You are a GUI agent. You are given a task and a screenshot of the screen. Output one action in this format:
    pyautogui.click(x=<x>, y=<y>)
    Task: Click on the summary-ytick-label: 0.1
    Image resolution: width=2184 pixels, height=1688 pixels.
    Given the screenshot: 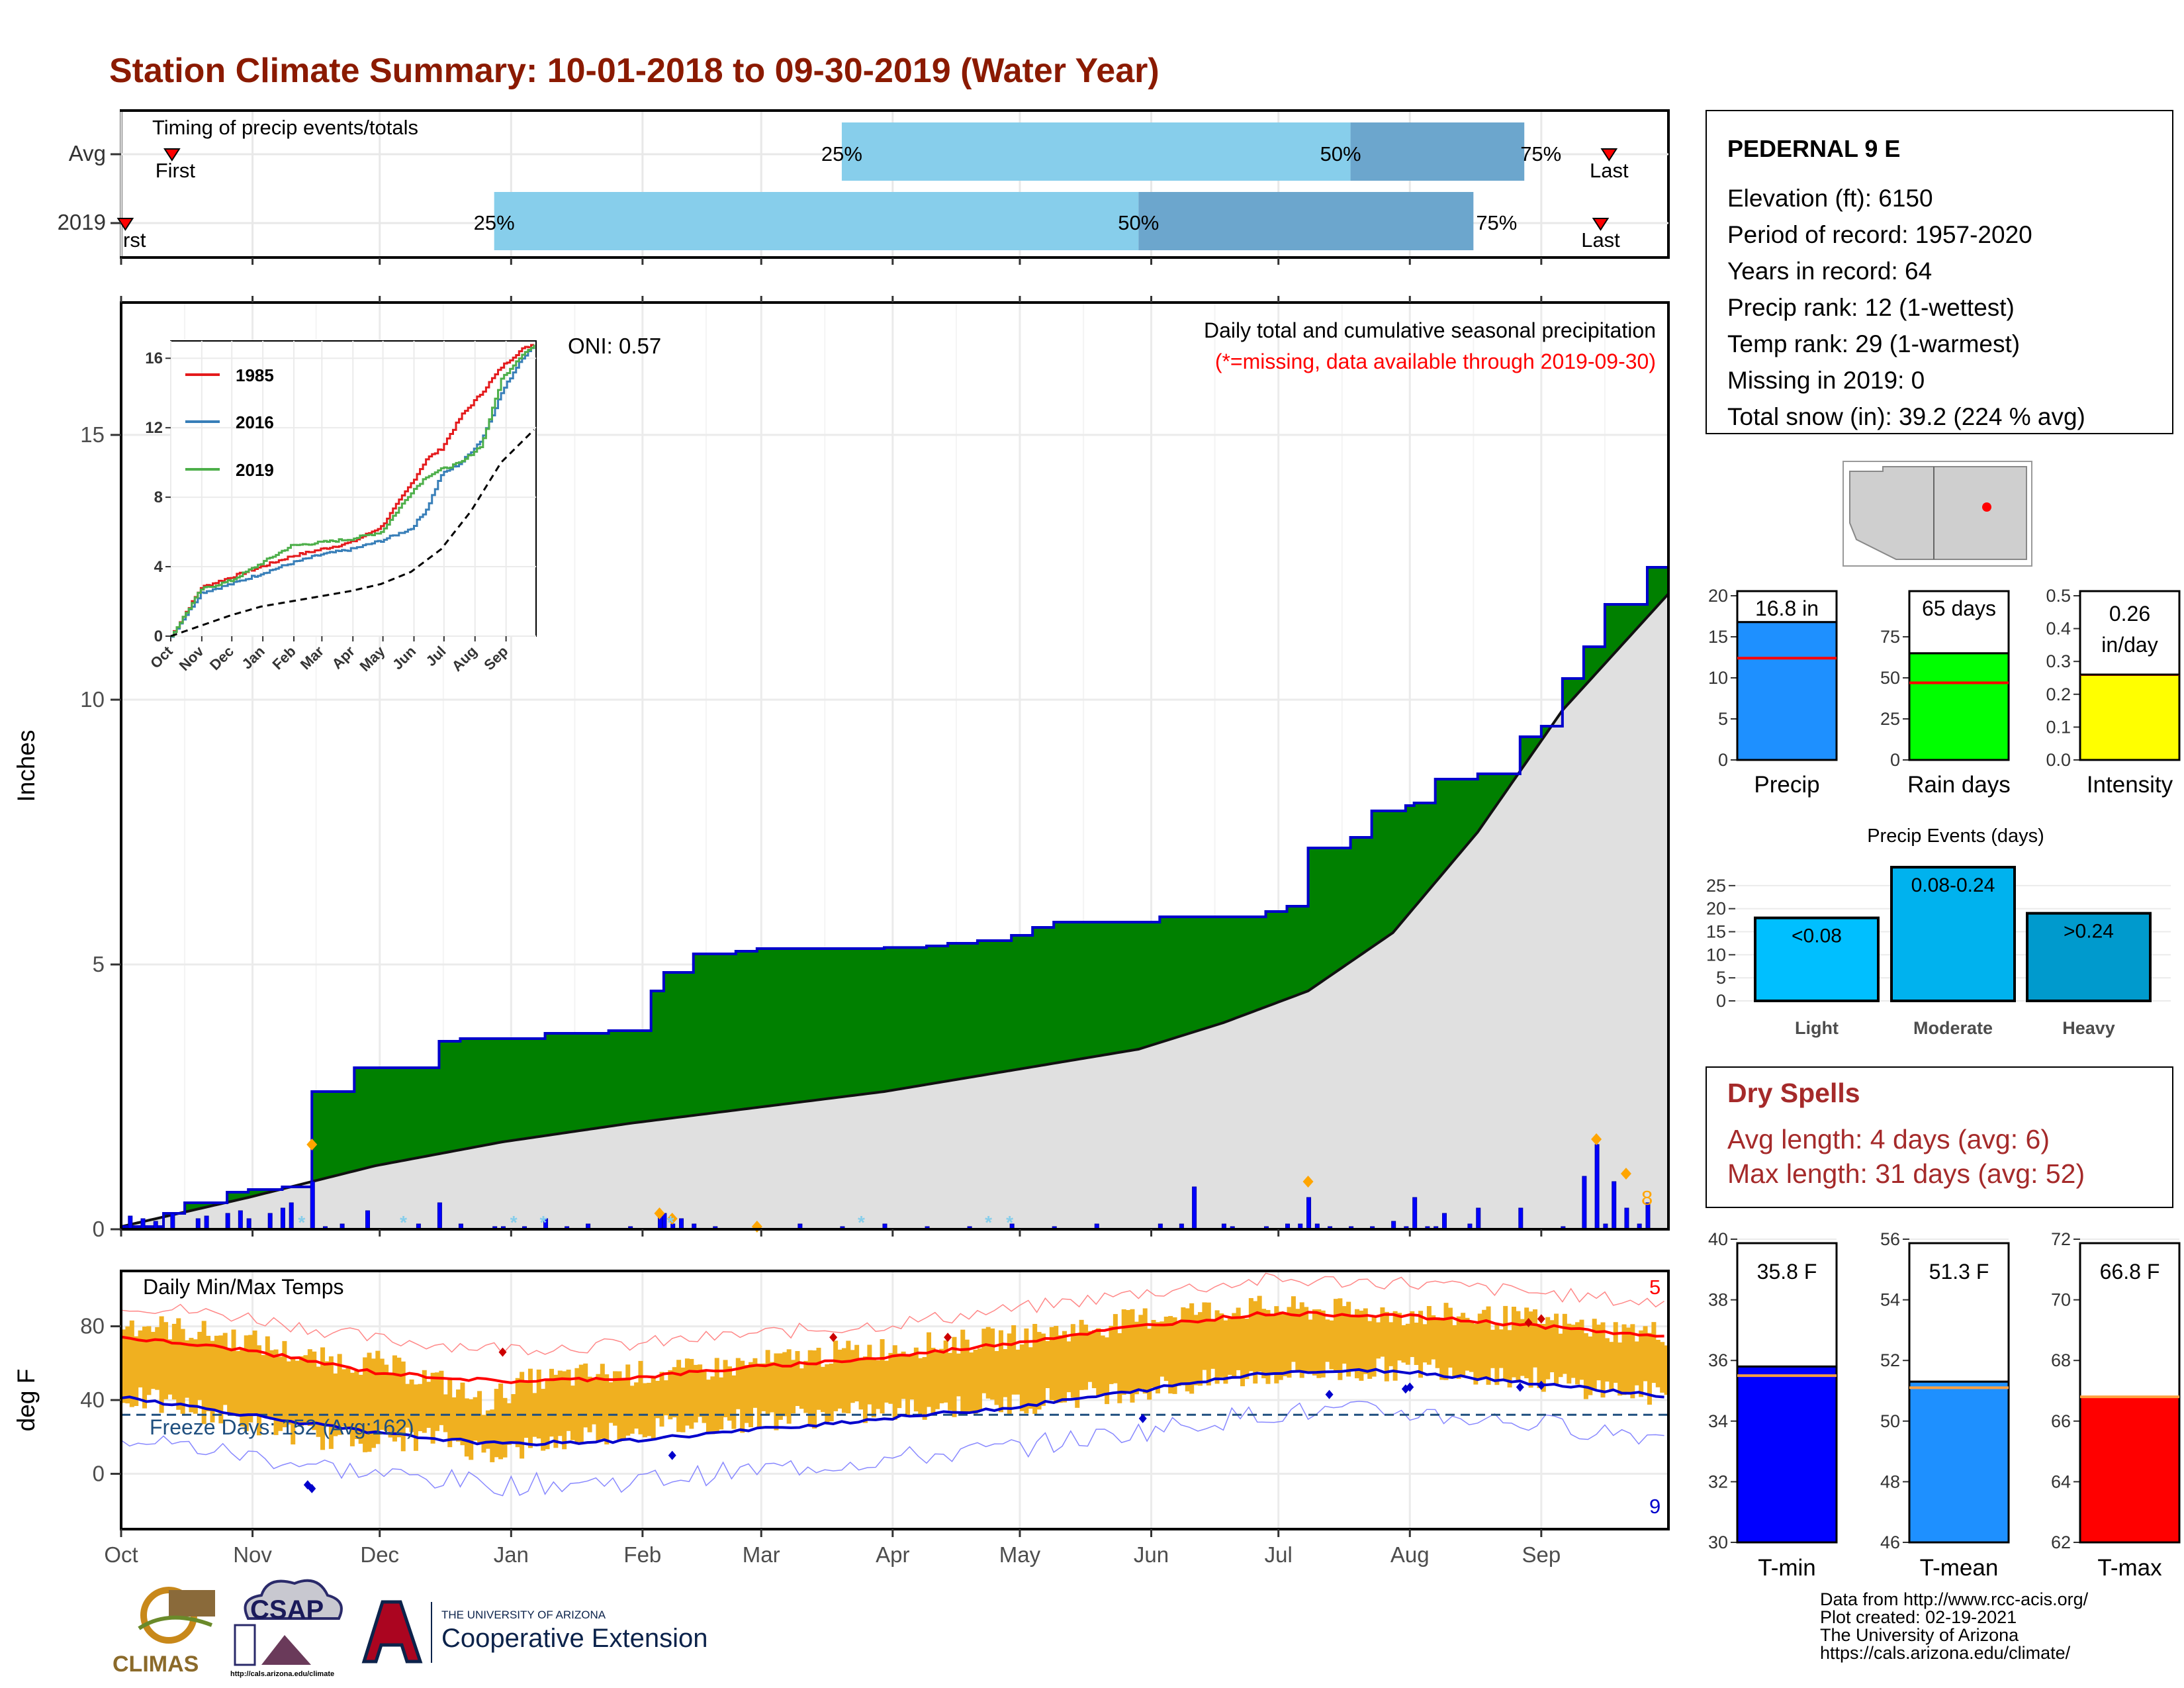 What is the action you would take?
    pyautogui.click(x=2058, y=727)
    